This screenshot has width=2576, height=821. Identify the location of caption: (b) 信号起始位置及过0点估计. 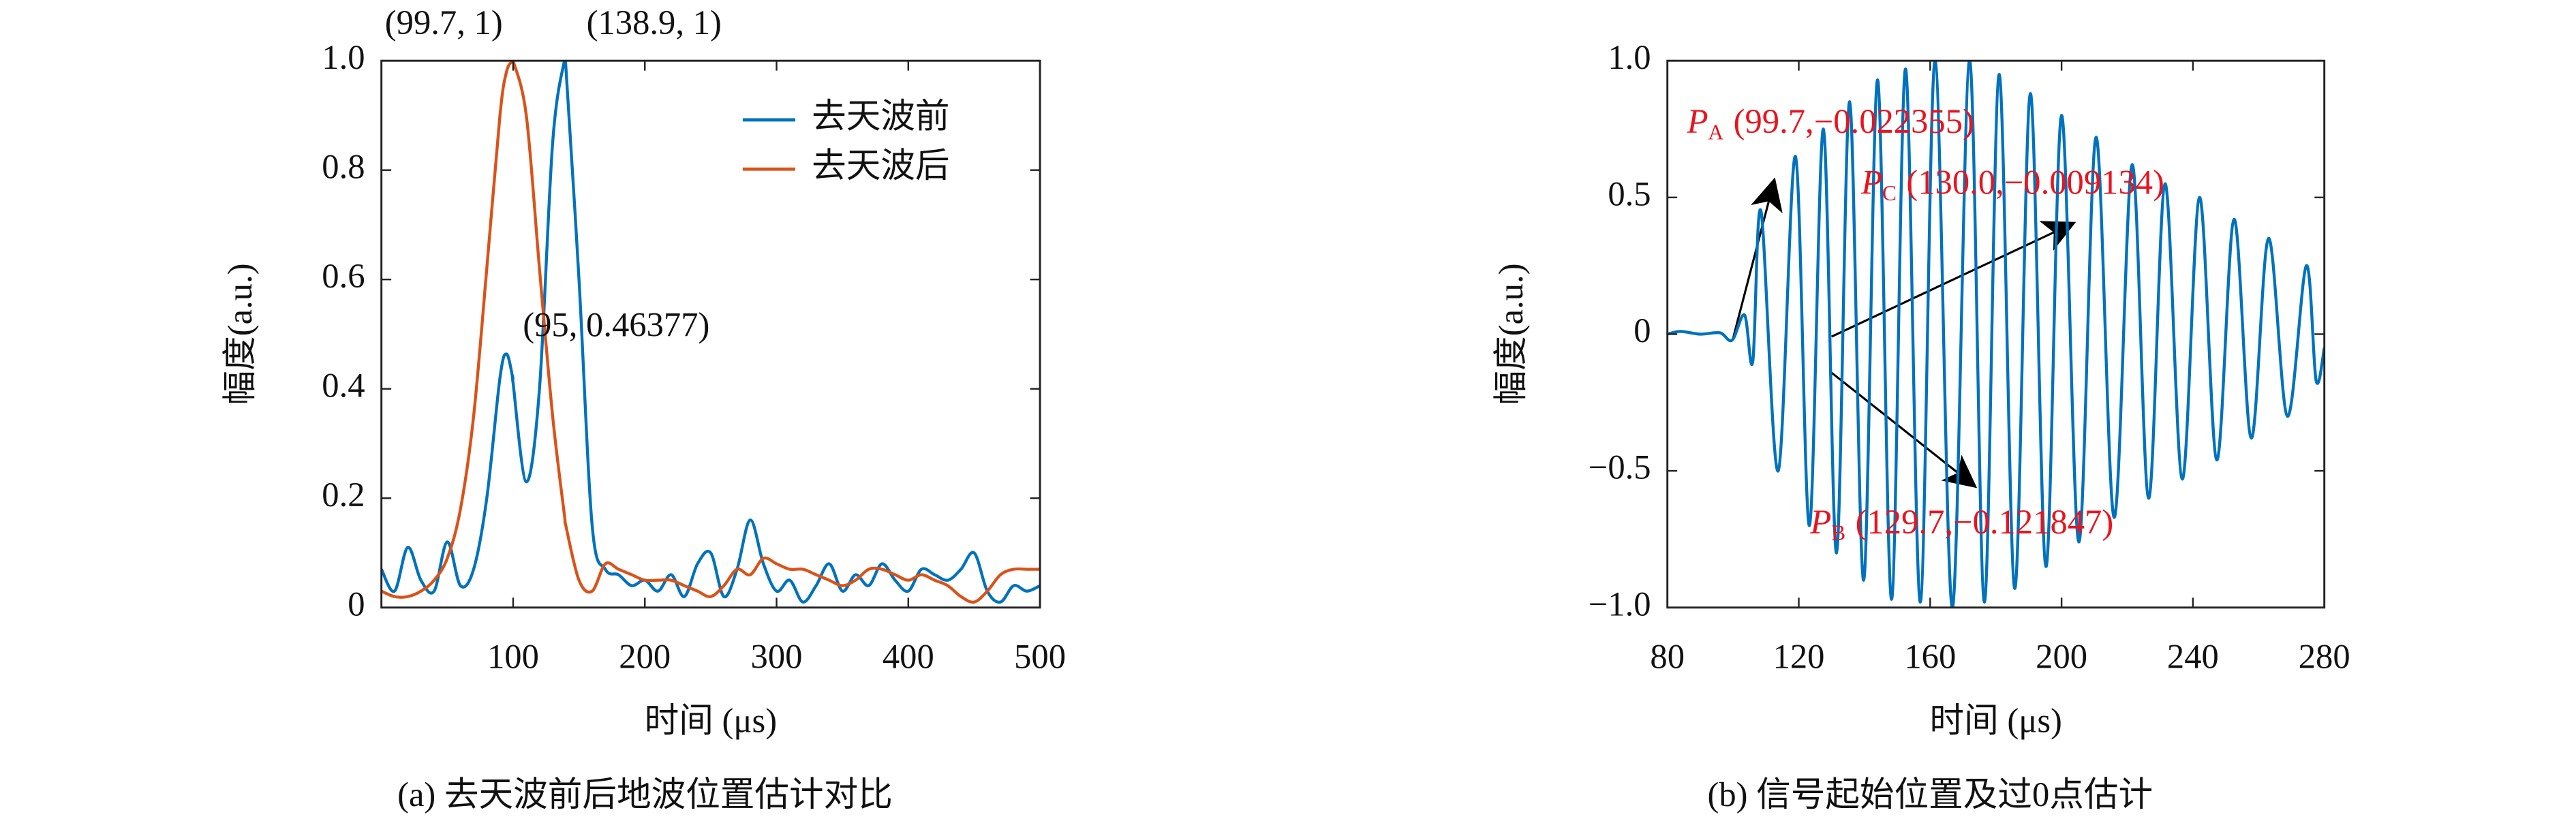
(1930, 795).